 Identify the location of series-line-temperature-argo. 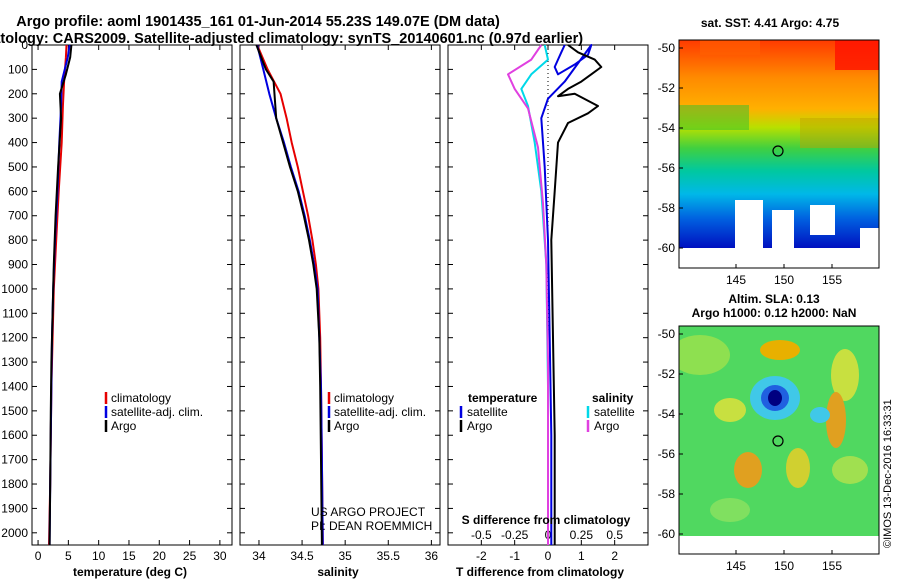
(576, 294).